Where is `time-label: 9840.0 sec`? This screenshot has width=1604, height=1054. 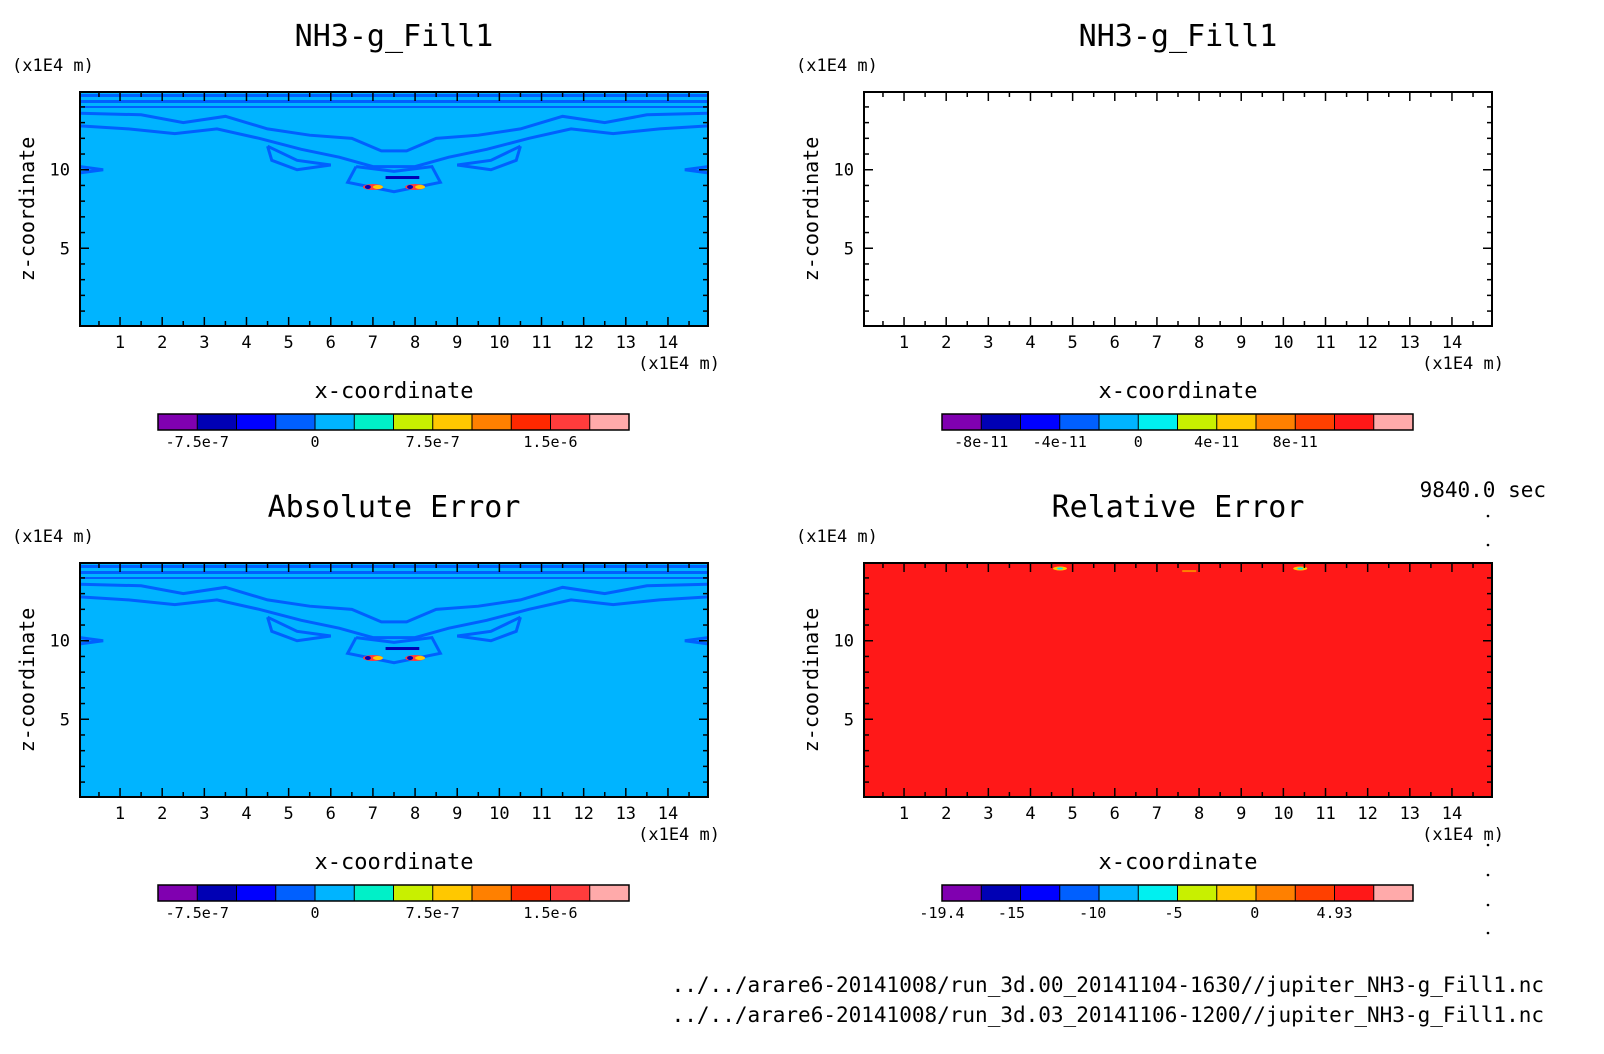
time-label: 9840.0 sec is located at coordinates (1483, 490).